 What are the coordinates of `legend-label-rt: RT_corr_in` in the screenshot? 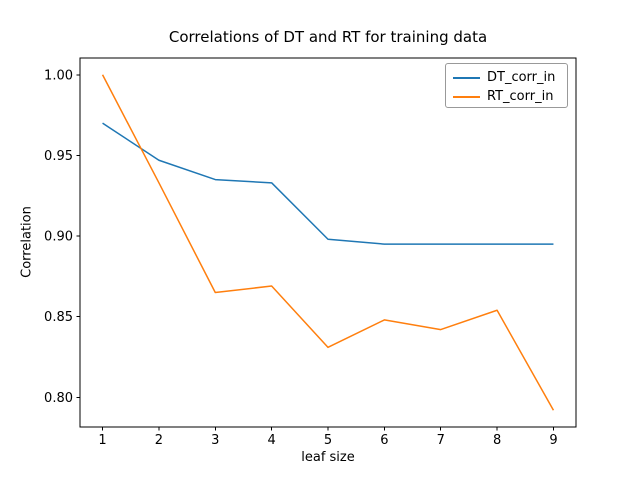 It's located at (520, 96).